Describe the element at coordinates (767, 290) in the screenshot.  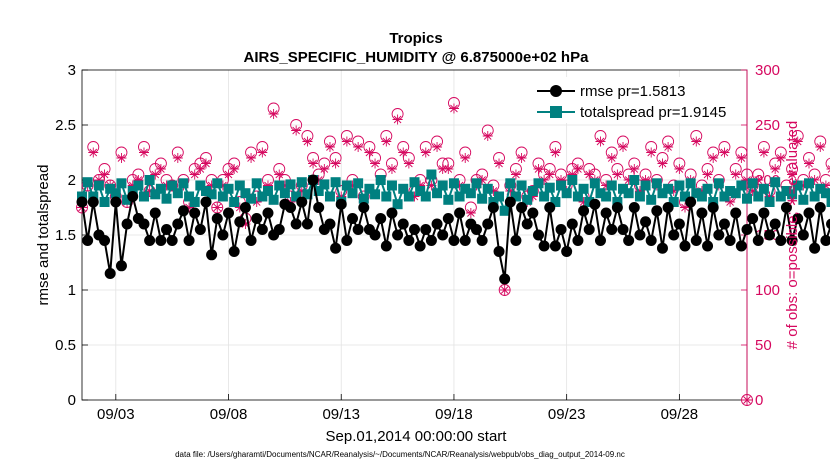
I see `y-right-tick-label: 100` at that location.